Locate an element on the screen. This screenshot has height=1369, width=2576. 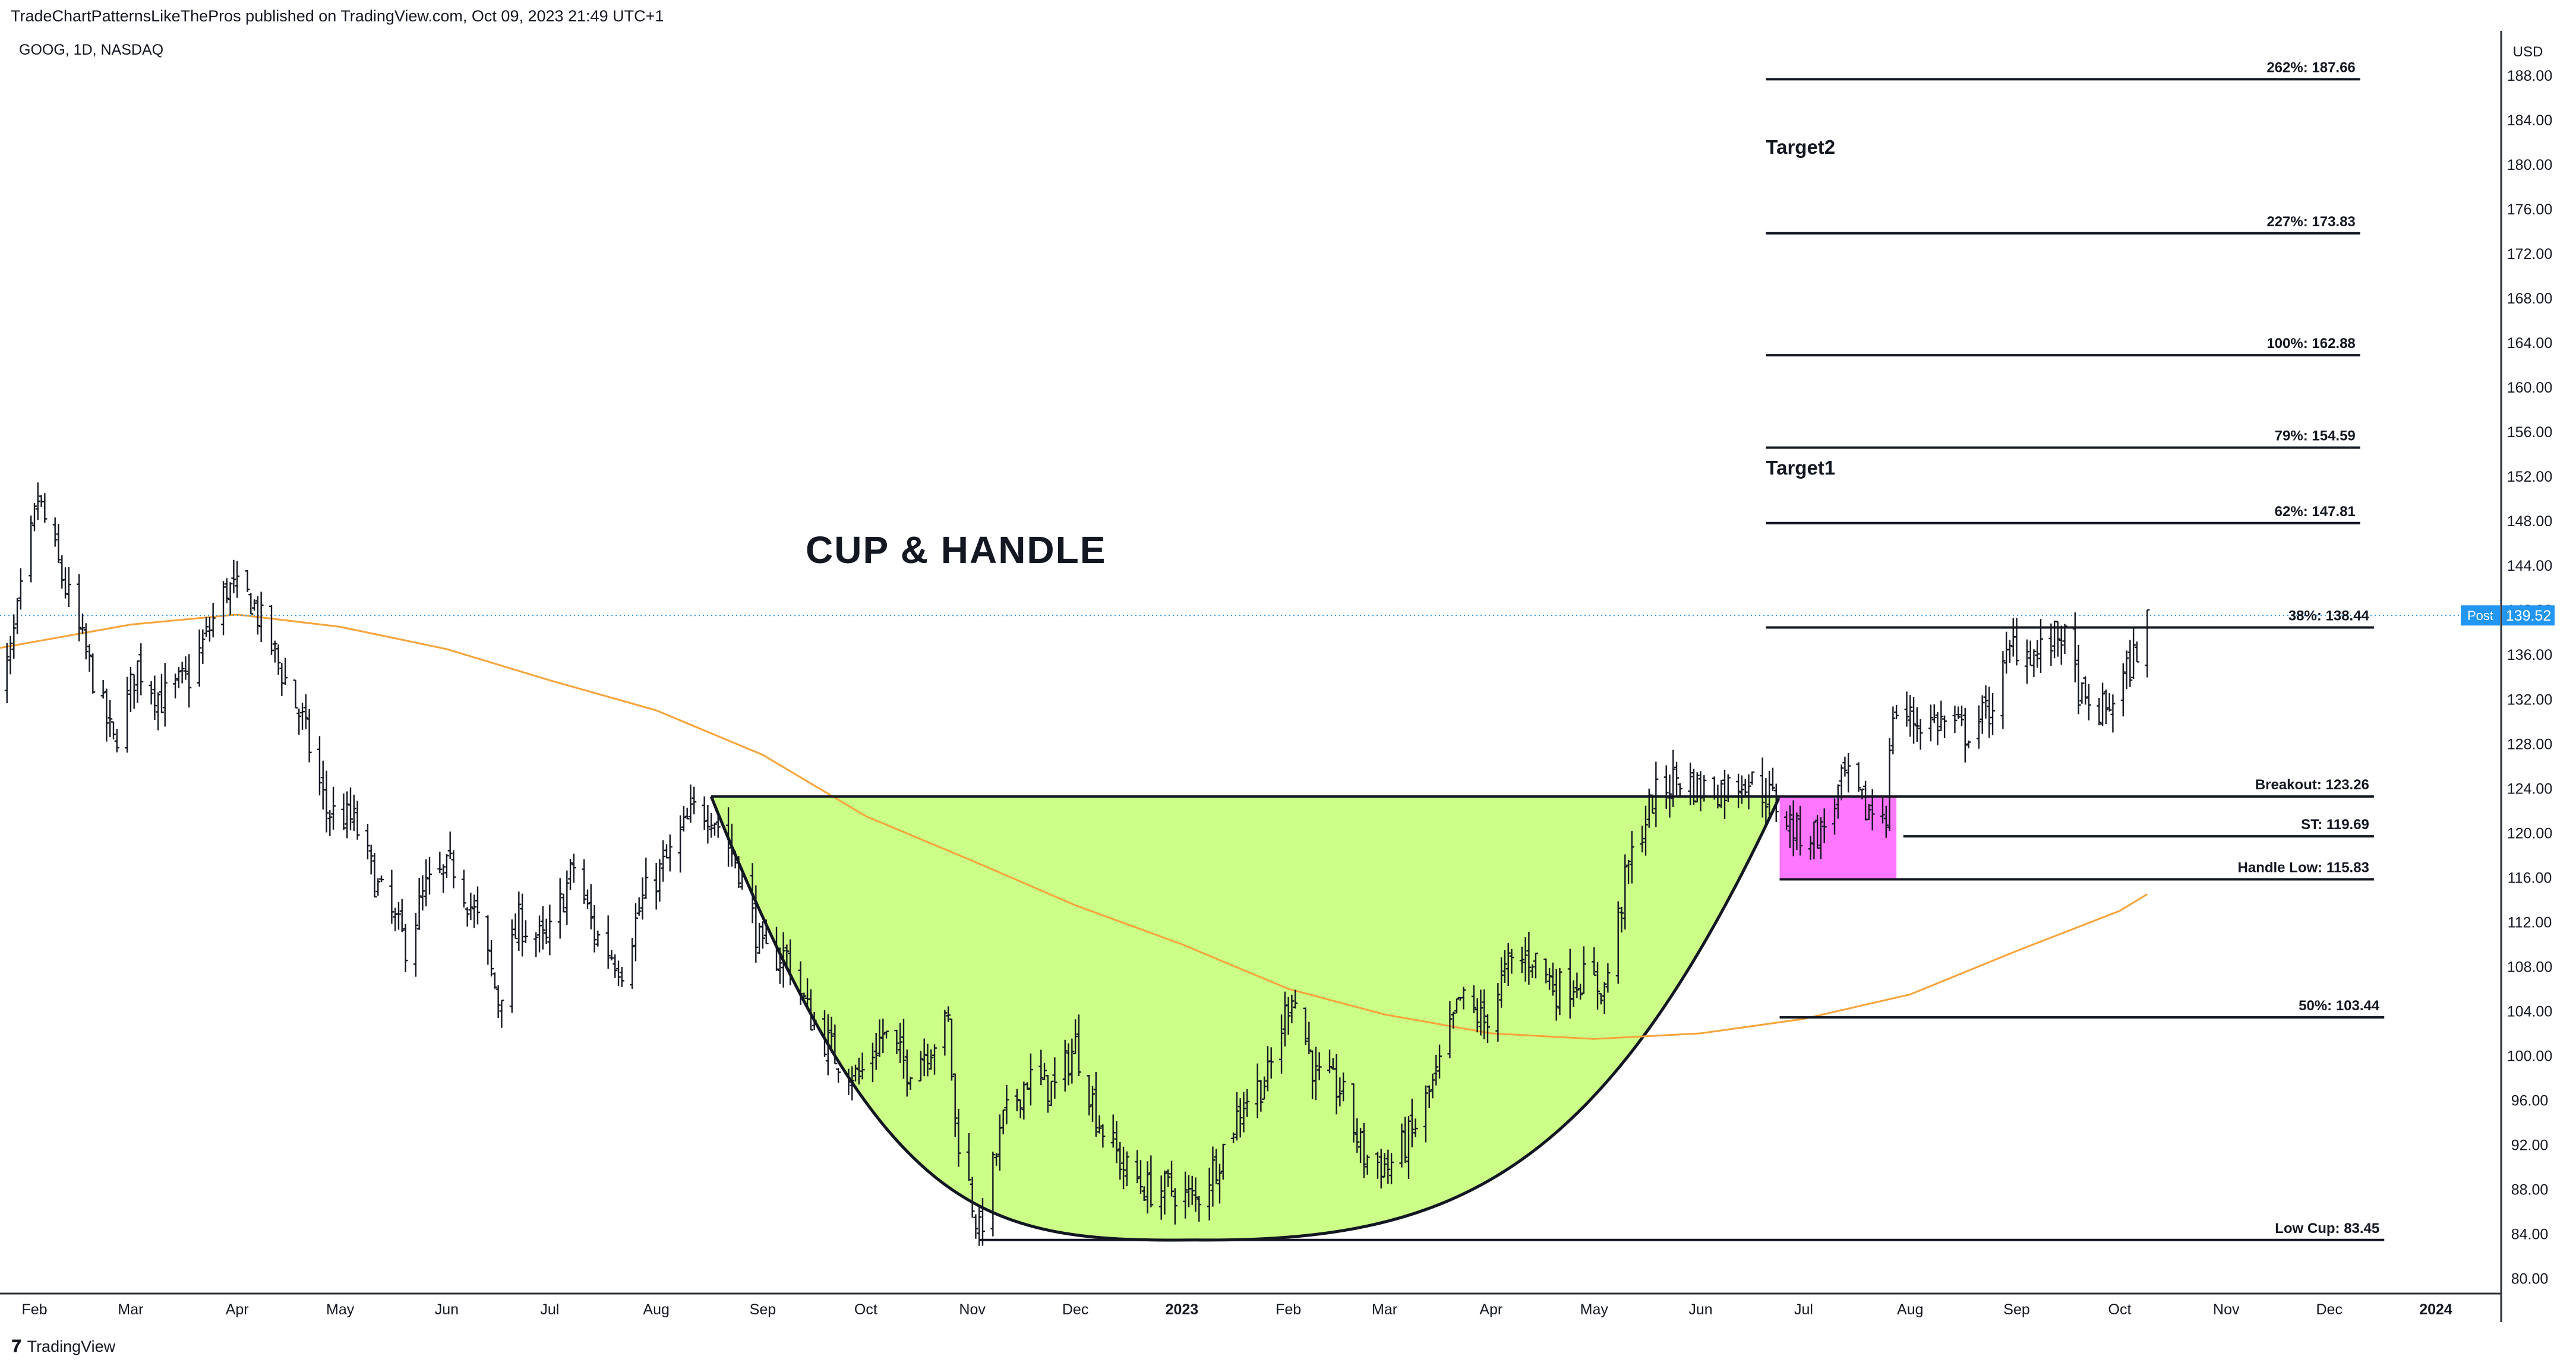
y-tick-label: 120.00 is located at coordinates (2529, 834).